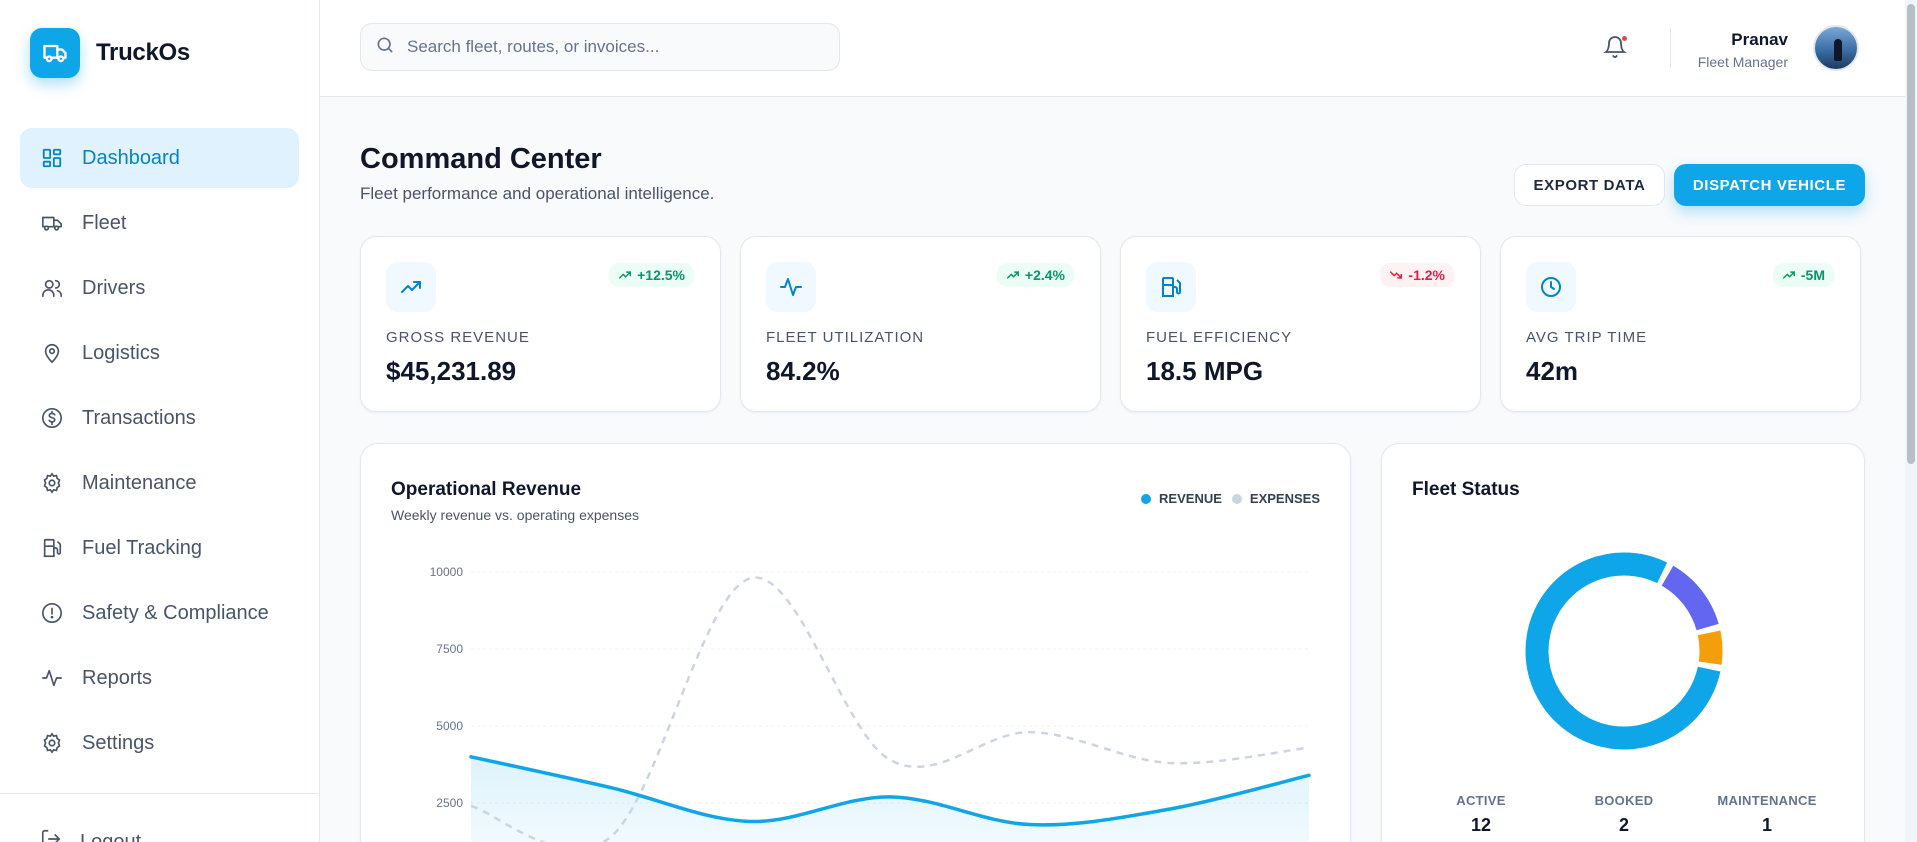 The width and height of the screenshot is (1917, 842). Describe the element at coordinates (1481, 825) in the screenshot. I see `fleet-stat-value: 12` at that location.